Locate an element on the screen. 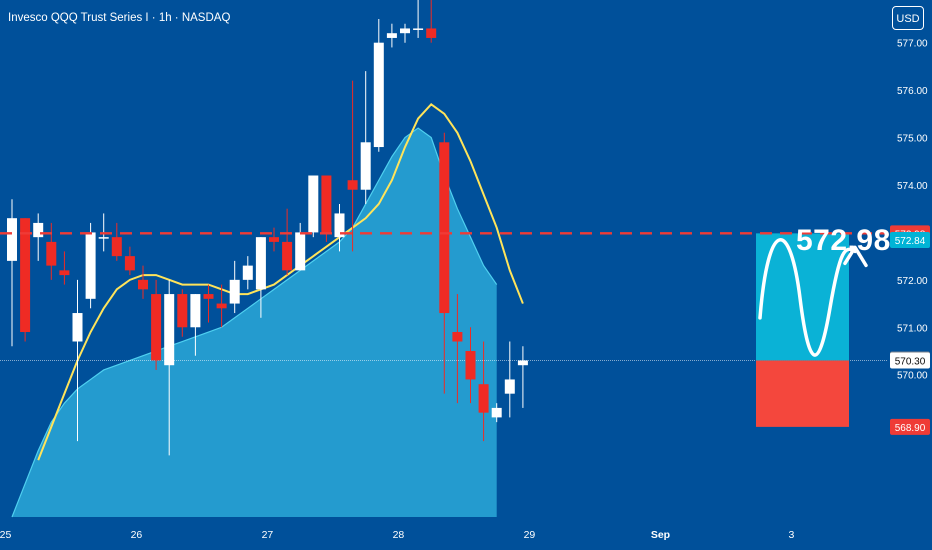 The height and width of the screenshot is (550, 932). y-tick-label: 570.00 is located at coordinates (912, 376).